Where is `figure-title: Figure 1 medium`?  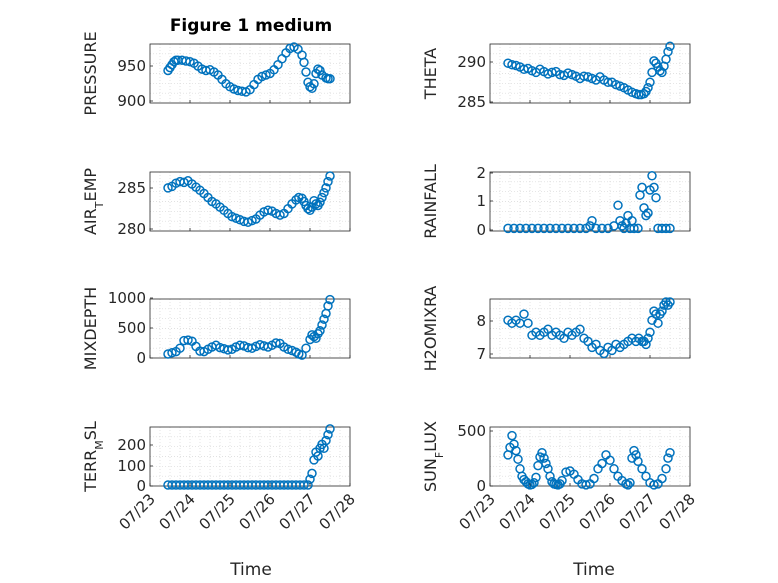
figure-title: Figure 1 medium is located at coordinates (251, 26).